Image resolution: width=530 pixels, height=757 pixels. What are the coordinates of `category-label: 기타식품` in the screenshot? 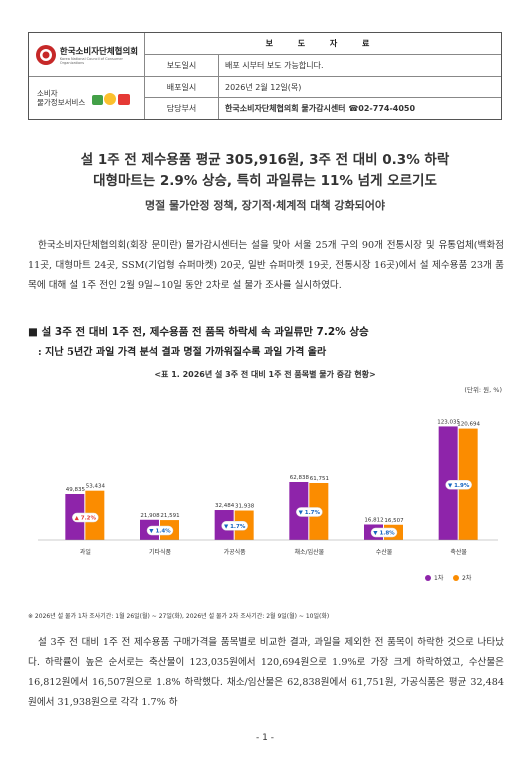 It's located at (160, 552).